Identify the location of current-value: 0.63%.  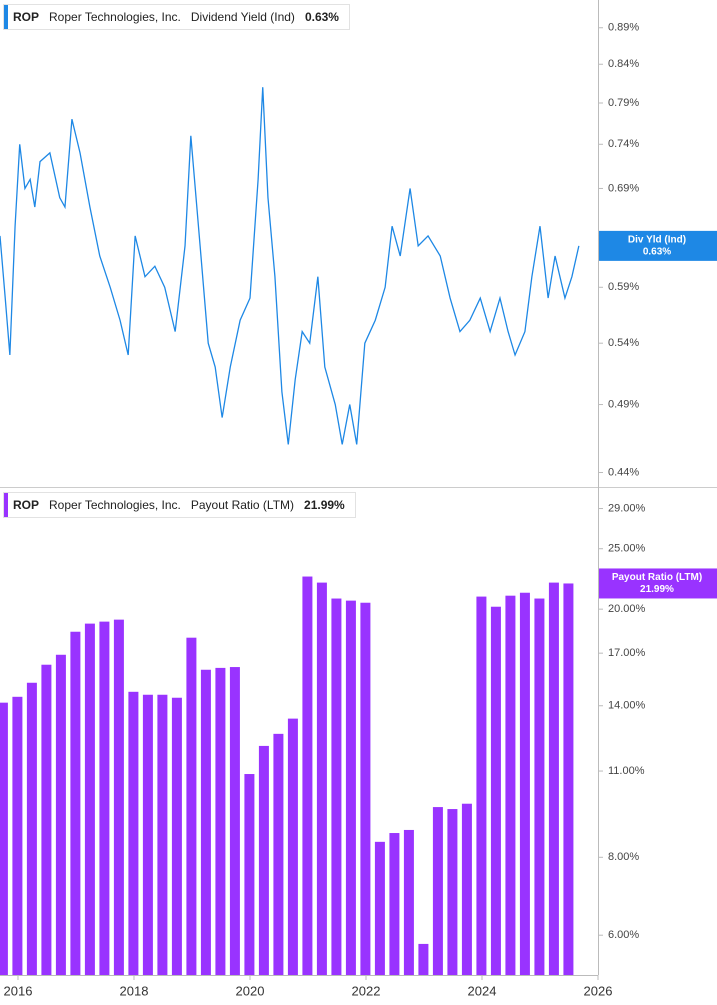
(321, 17).